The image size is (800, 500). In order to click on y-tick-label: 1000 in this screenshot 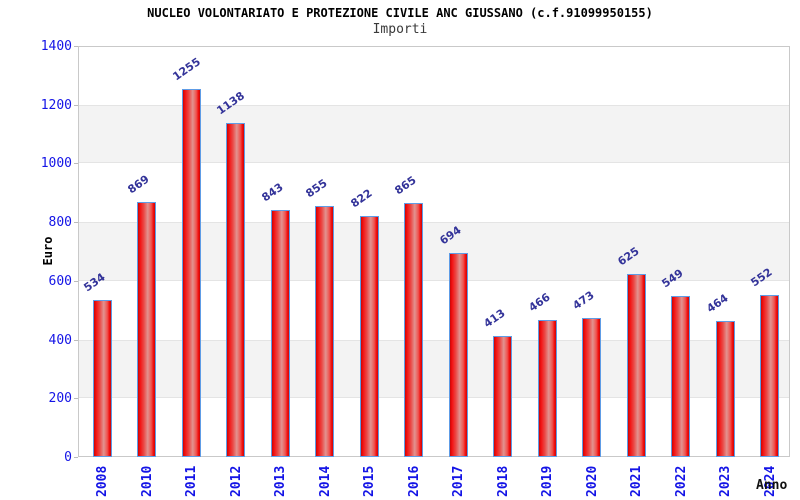, I will do `click(56, 164)`.